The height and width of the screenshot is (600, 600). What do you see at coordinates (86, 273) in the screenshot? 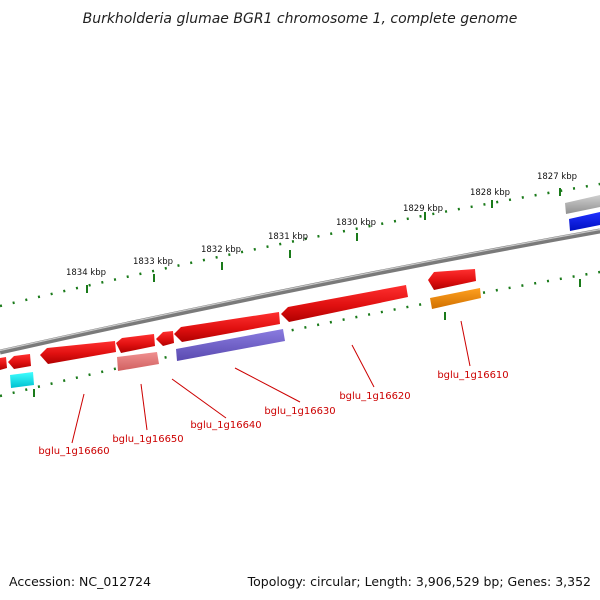
I see `kbp-label-1834: 1834 kbp` at bounding box center [86, 273].